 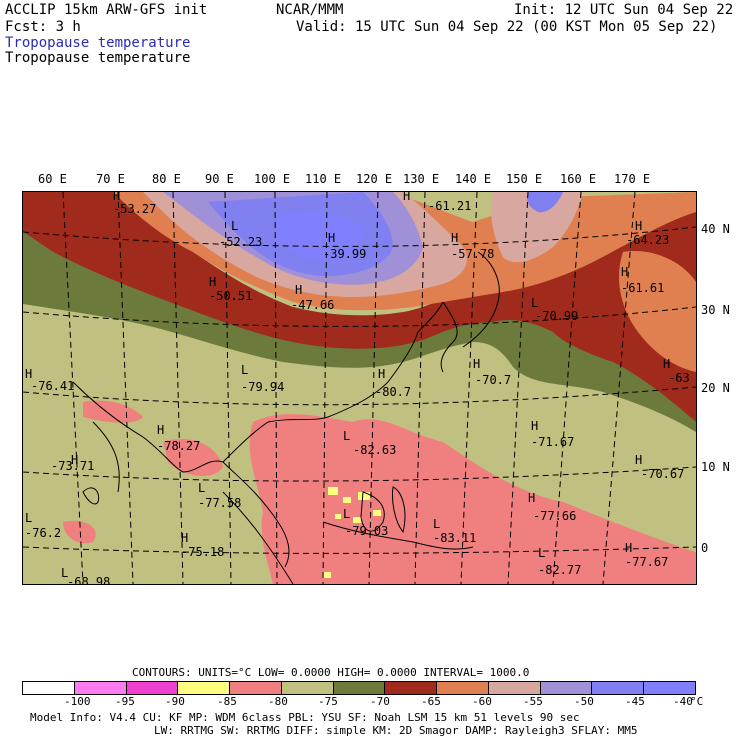 I want to click on pressure-center-value: -61.61, so click(x=643, y=288).